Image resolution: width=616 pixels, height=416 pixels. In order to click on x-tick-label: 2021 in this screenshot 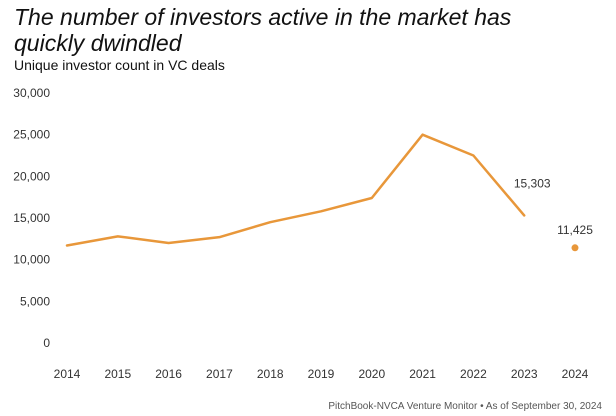, I will do `click(422, 374)`.